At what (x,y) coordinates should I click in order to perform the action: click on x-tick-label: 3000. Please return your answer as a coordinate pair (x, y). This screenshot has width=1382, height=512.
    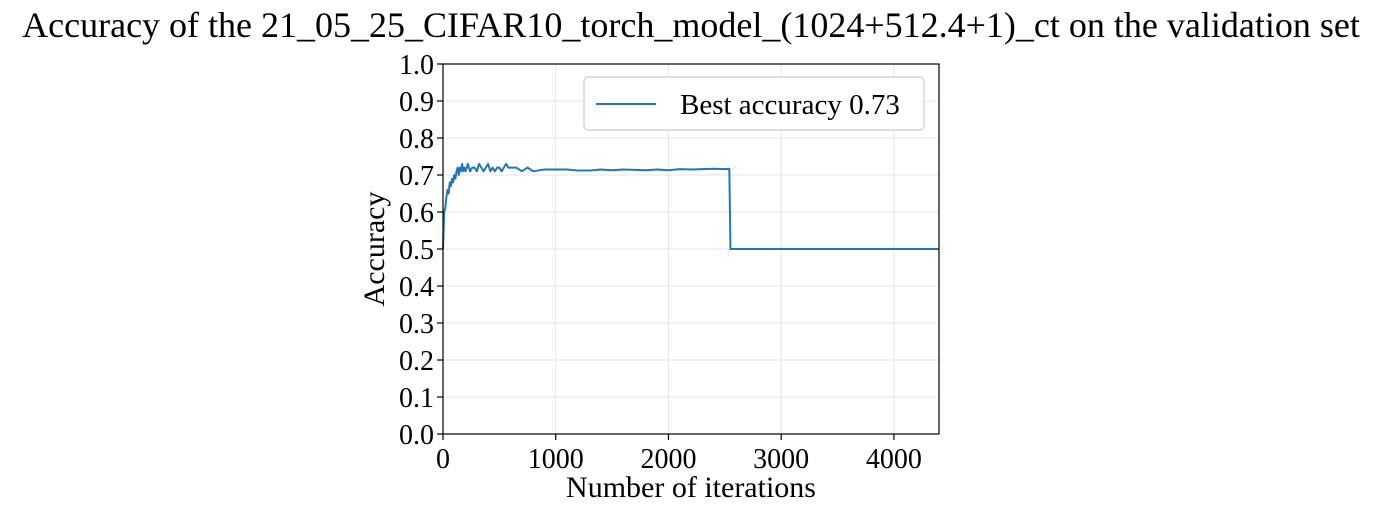
    Looking at the image, I should click on (781, 459).